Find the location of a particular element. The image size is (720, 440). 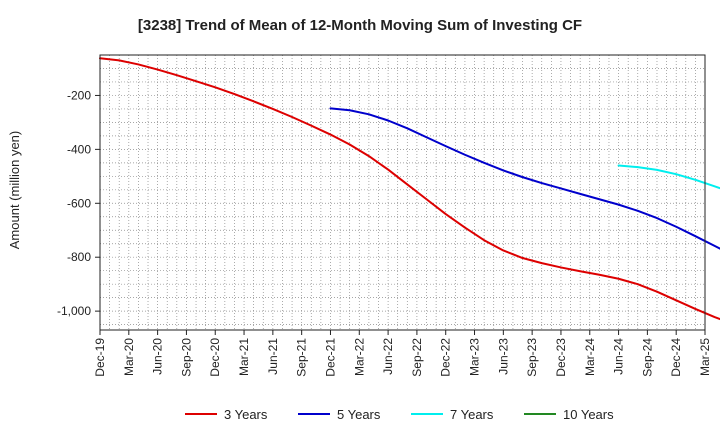

series-line-7-years is located at coordinates (668, 177).